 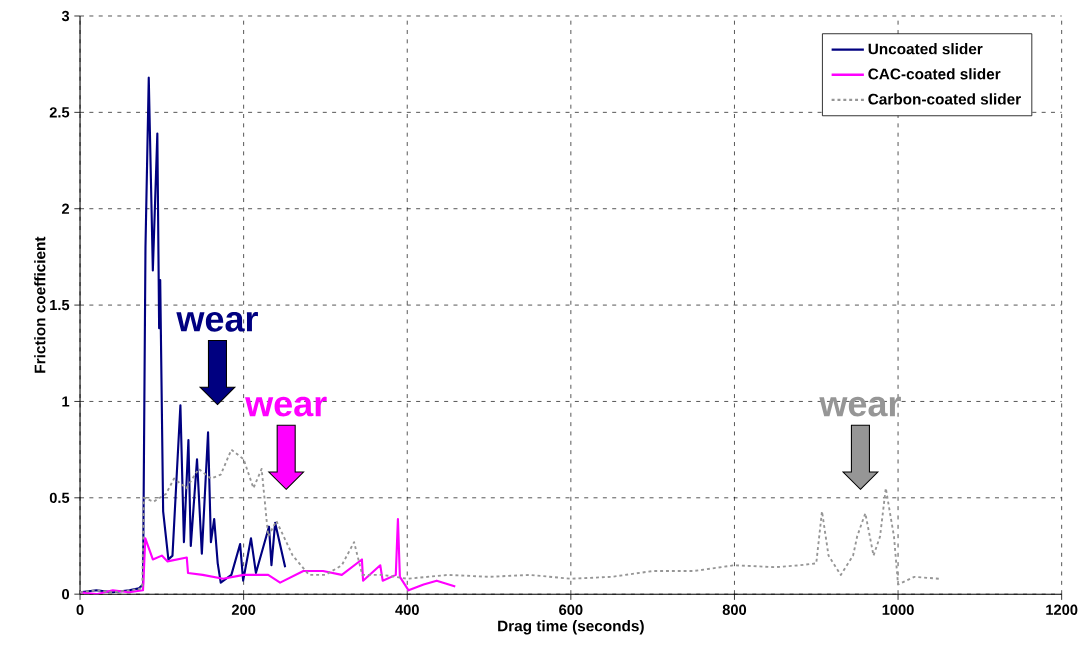 What do you see at coordinates (66, 594) in the screenshot?
I see `y-tick-label: 0` at bounding box center [66, 594].